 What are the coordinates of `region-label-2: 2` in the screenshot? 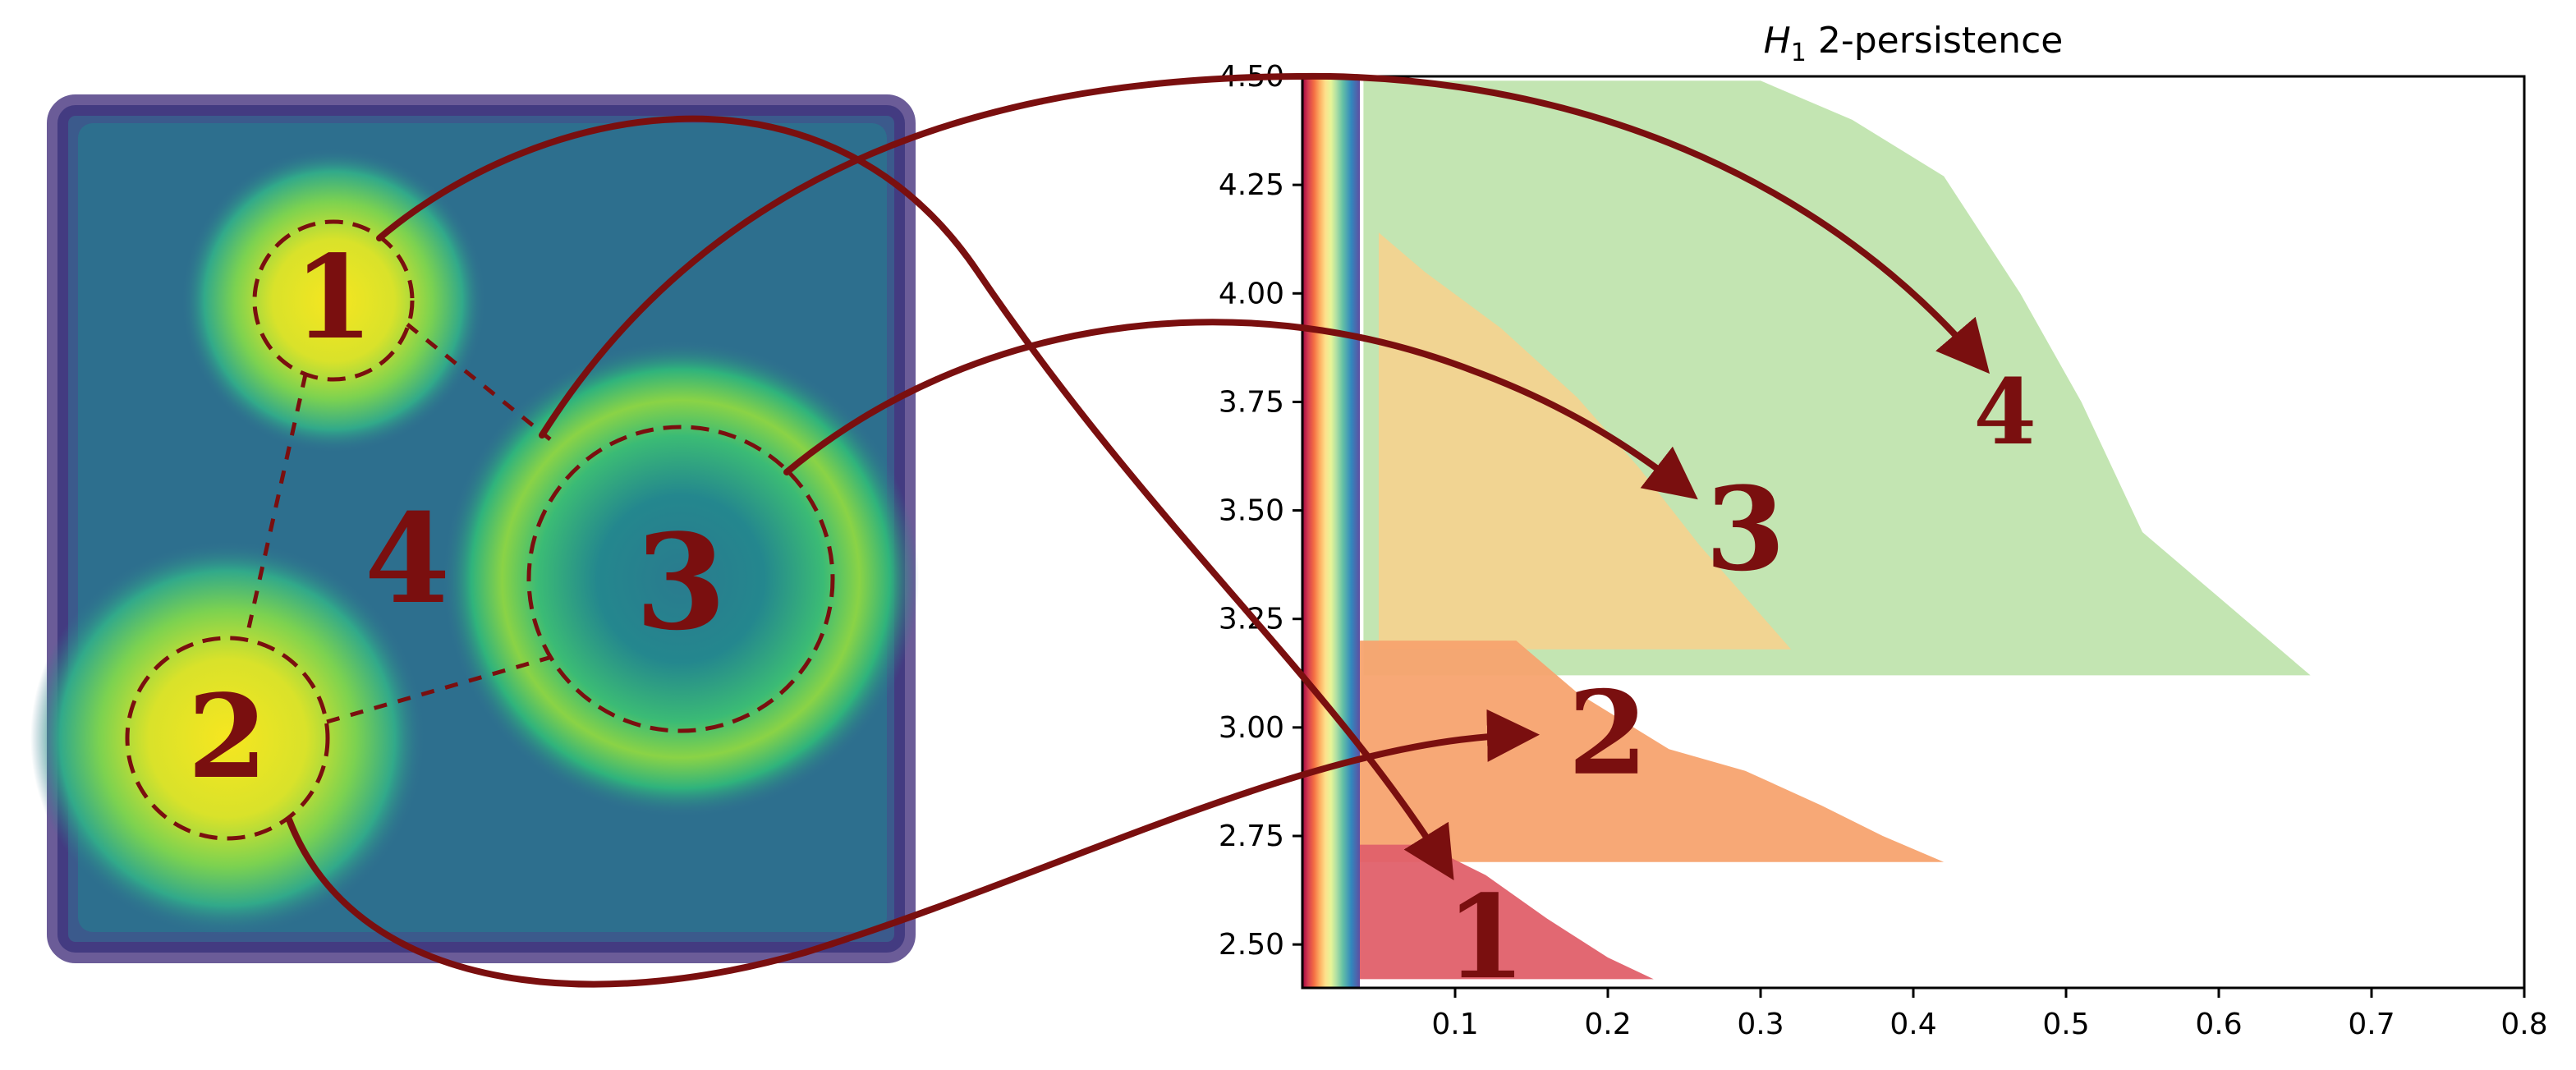 It's located at (227, 737).